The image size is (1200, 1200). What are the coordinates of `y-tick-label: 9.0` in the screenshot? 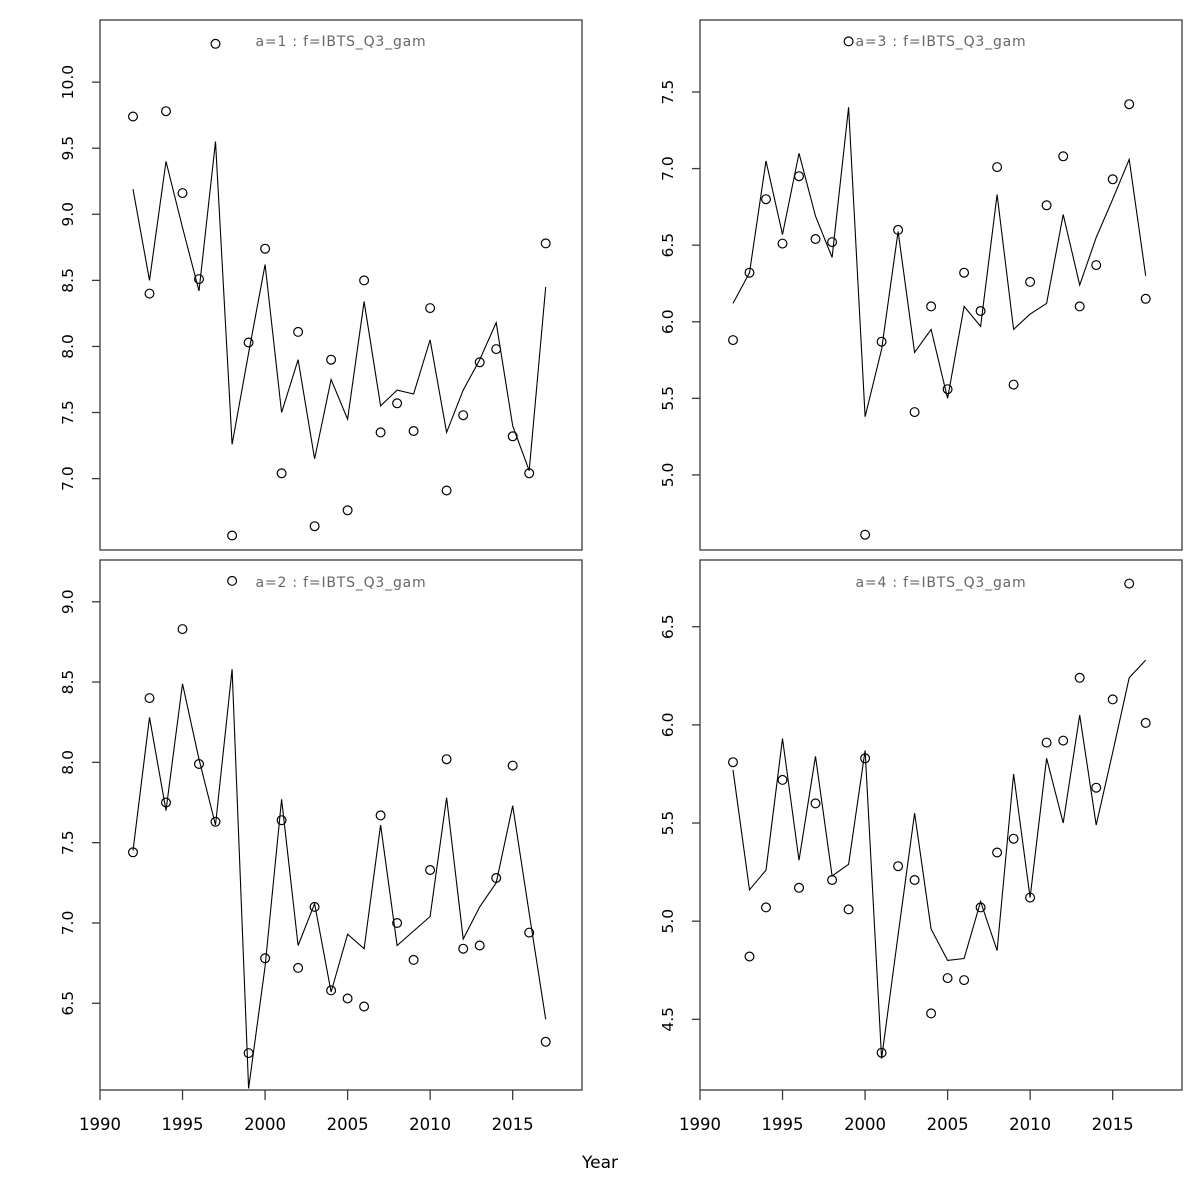 It's located at (68, 214).